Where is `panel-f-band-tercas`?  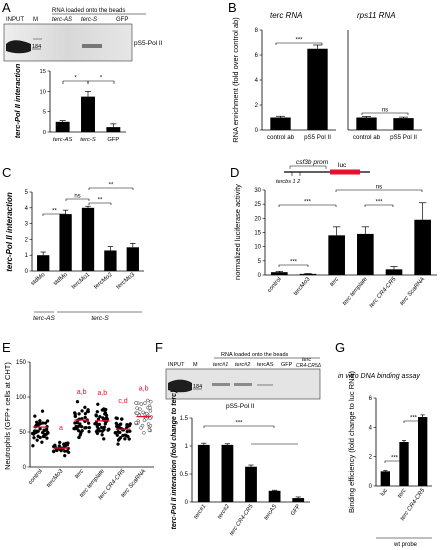
panel-f-band-tercas is located at coordinates (265, 385).